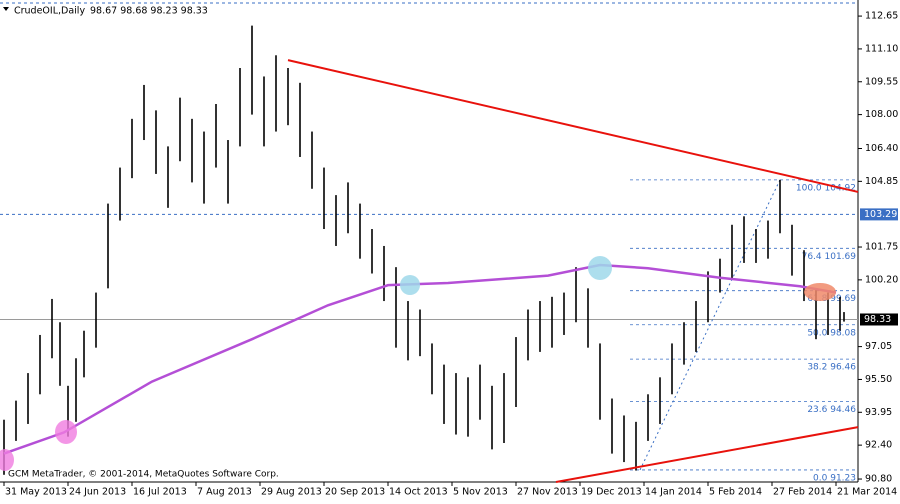 This screenshot has height=504, width=900. What do you see at coordinates (834, 478) in the screenshot?
I see `fib-label: 0.0 91.23` at bounding box center [834, 478].